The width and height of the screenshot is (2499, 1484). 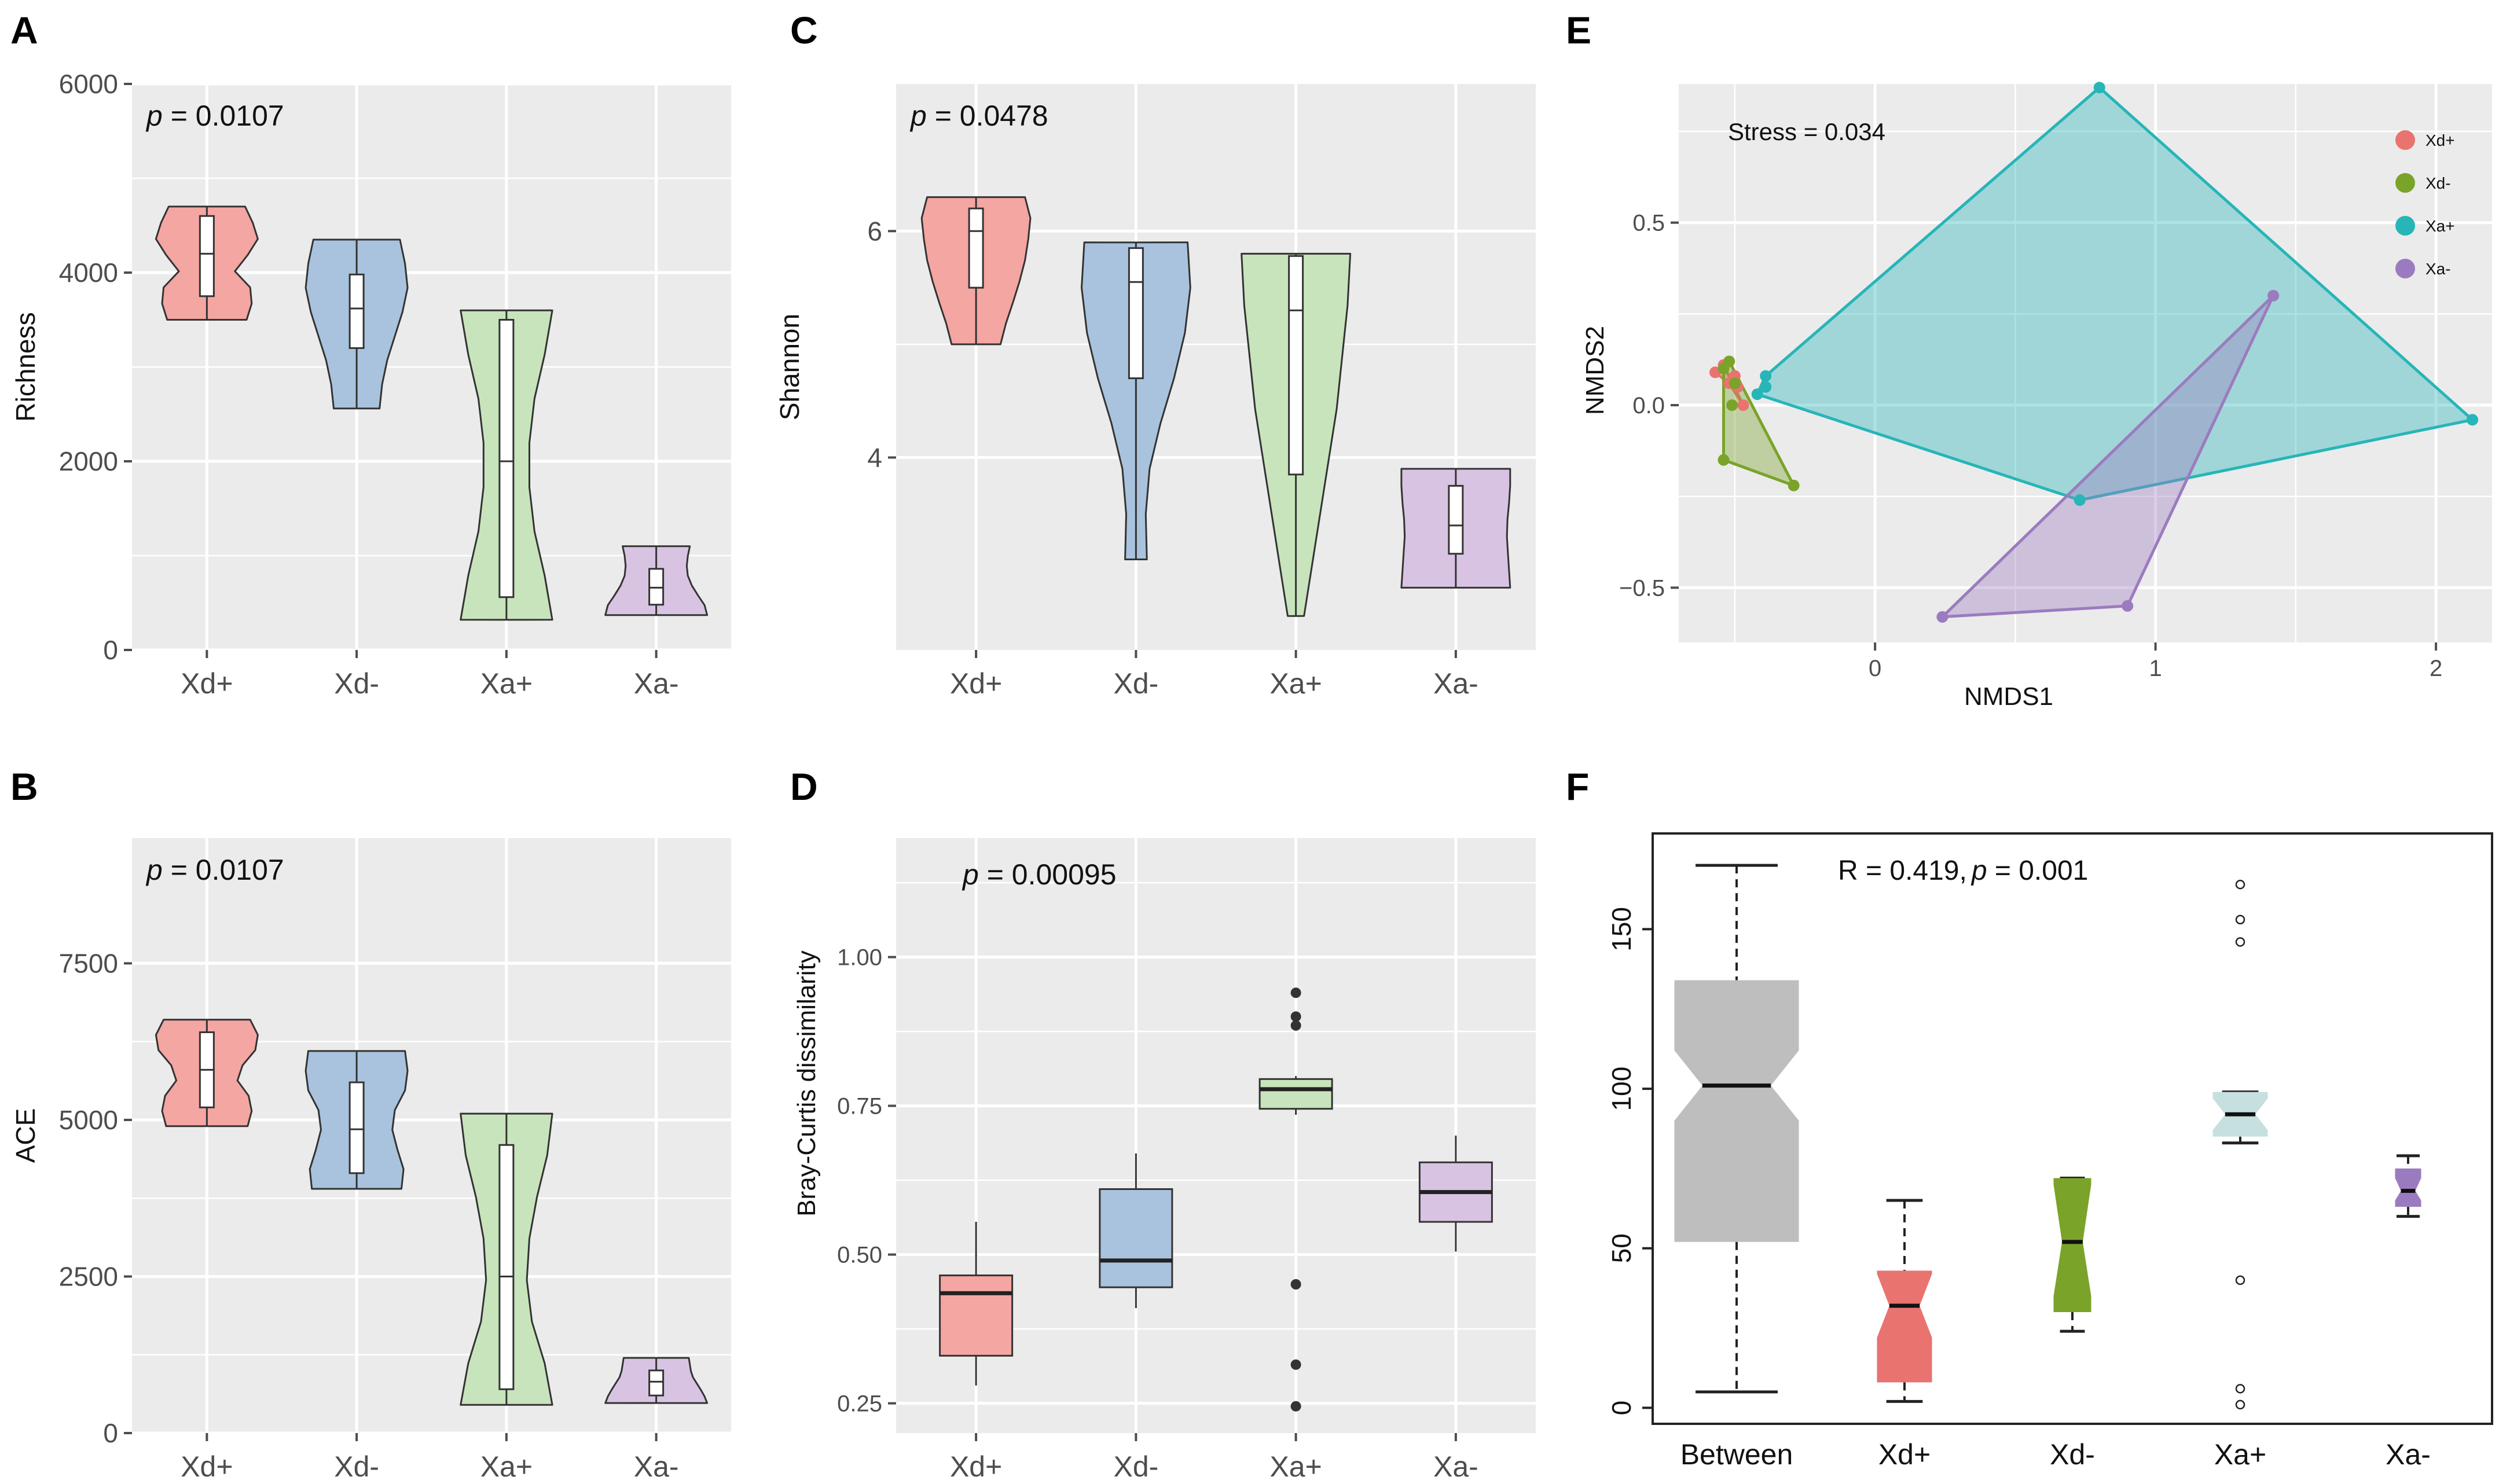 I want to click on y-tick-label: 6, so click(x=875, y=231).